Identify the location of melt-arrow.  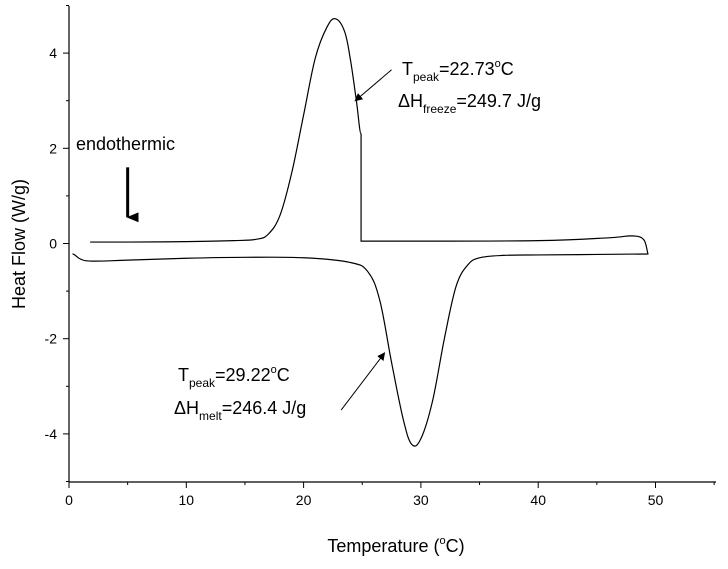
(363, 381).